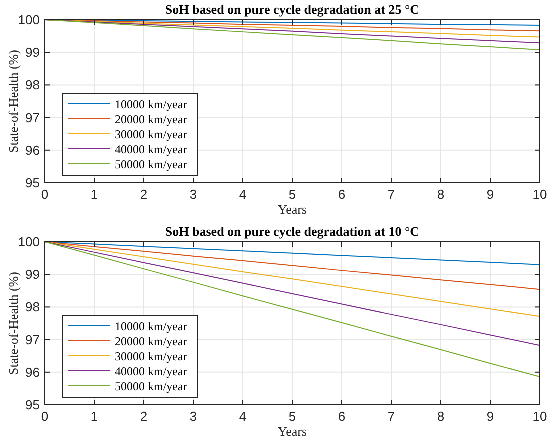 This screenshot has width=547, height=448. What do you see at coordinates (292, 231) in the screenshot?
I see `chart-title: SoH based on pure cycle degradation at 10 °C` at bounding box center [292, 231].